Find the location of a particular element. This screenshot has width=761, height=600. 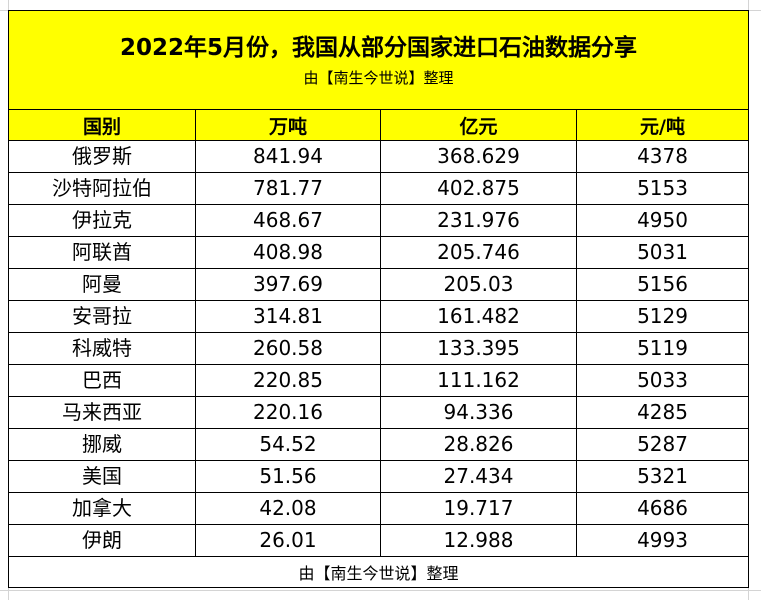

table-row: 沙特阿拉伯 781.77 402.875 5153 is located at coordinates (379, 188).